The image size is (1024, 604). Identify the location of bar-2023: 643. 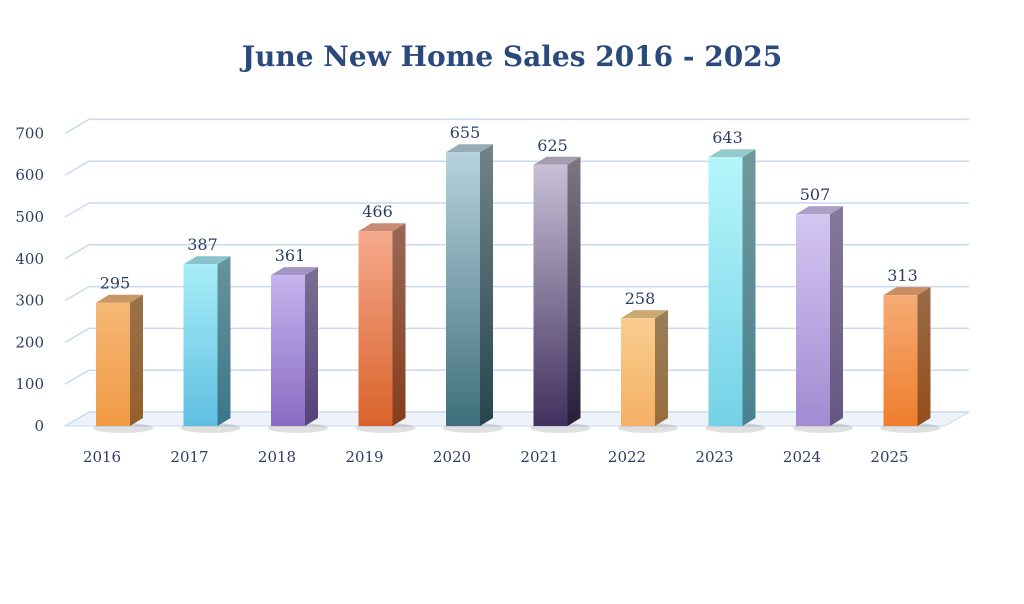
(735, 280).